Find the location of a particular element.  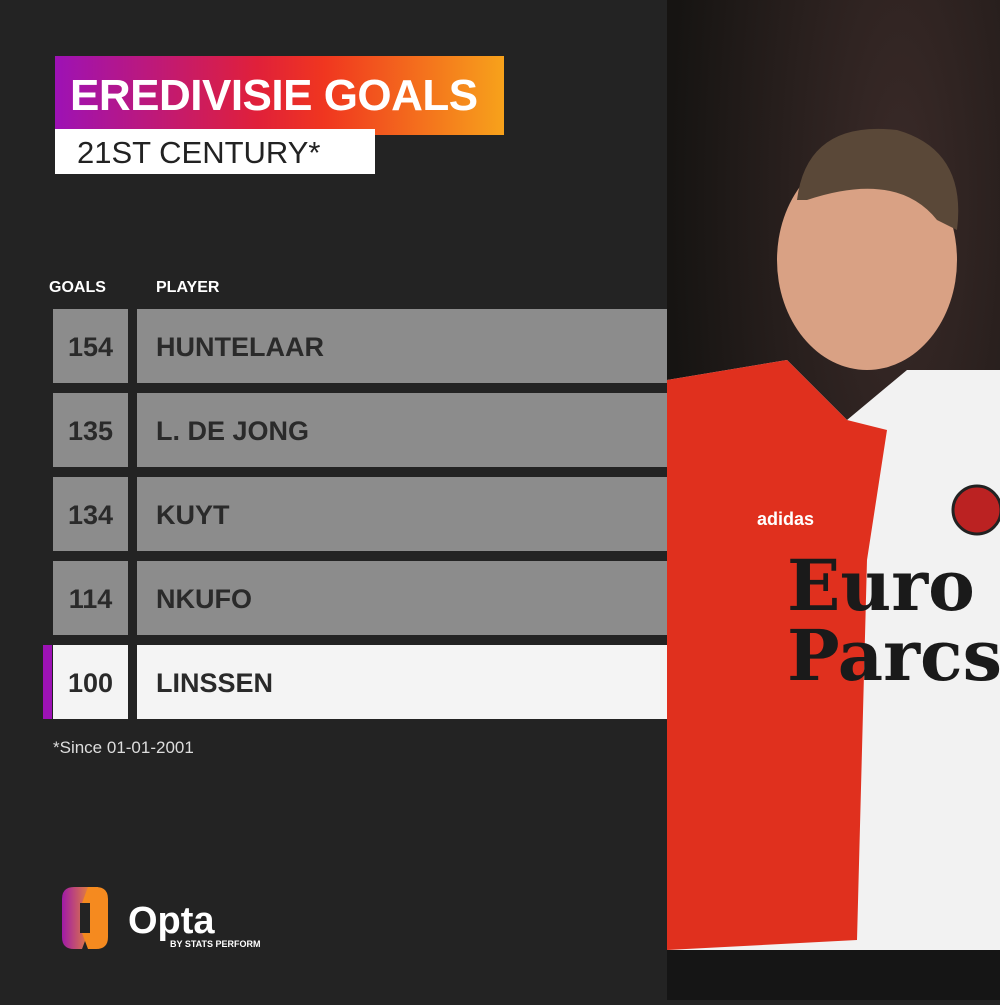

player-cell: NKUFO is located at coordinates (402, 598).